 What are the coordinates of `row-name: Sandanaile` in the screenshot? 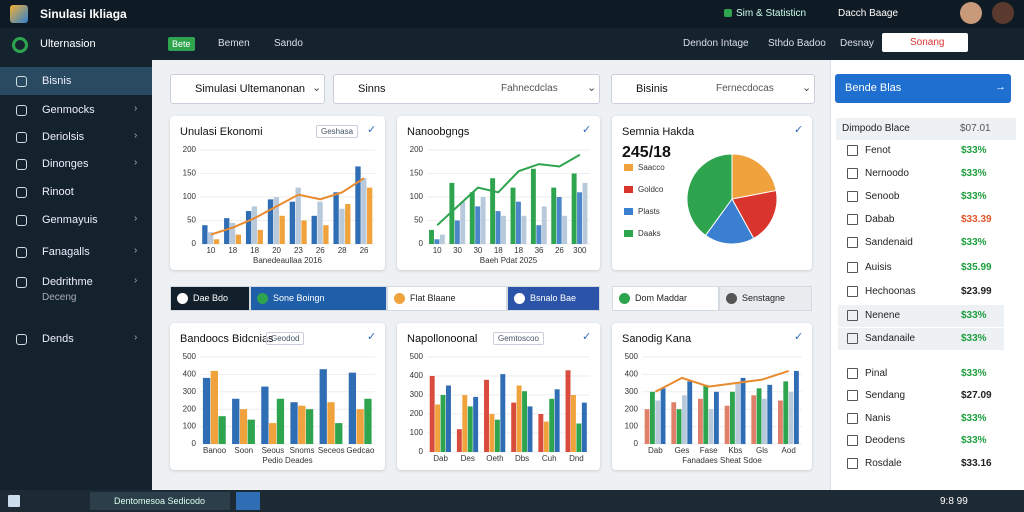 It's located at (890, 338).